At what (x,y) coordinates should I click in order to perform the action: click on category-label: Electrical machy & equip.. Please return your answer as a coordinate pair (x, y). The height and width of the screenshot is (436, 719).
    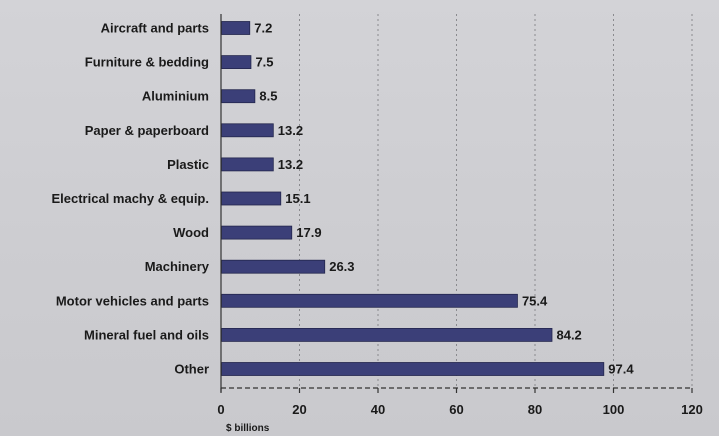
    Looking at the image, I should click on (130, 198).